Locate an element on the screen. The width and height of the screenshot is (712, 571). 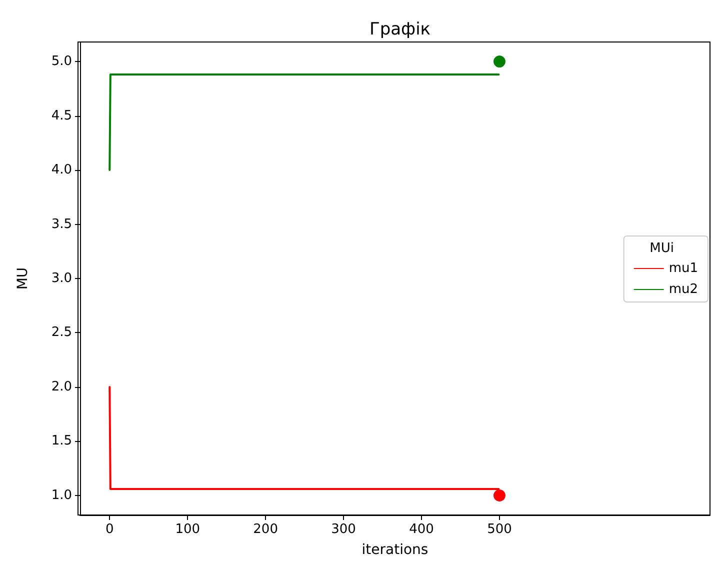
y-tick-label: 5.0 is located at coordinates (61, 62).